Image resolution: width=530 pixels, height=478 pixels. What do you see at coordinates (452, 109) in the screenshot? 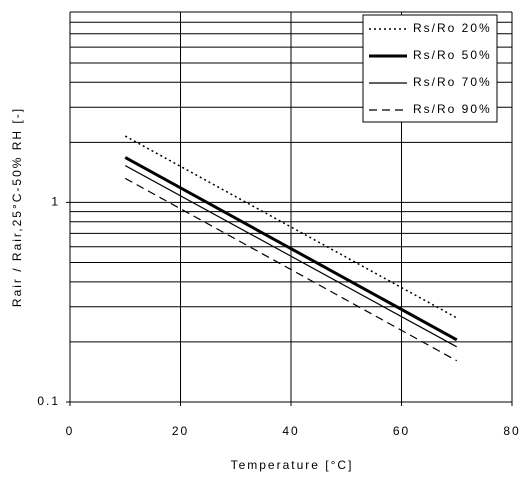
I see `legend-label: Rs/Ro 90%` at bounding box center [452, 109].